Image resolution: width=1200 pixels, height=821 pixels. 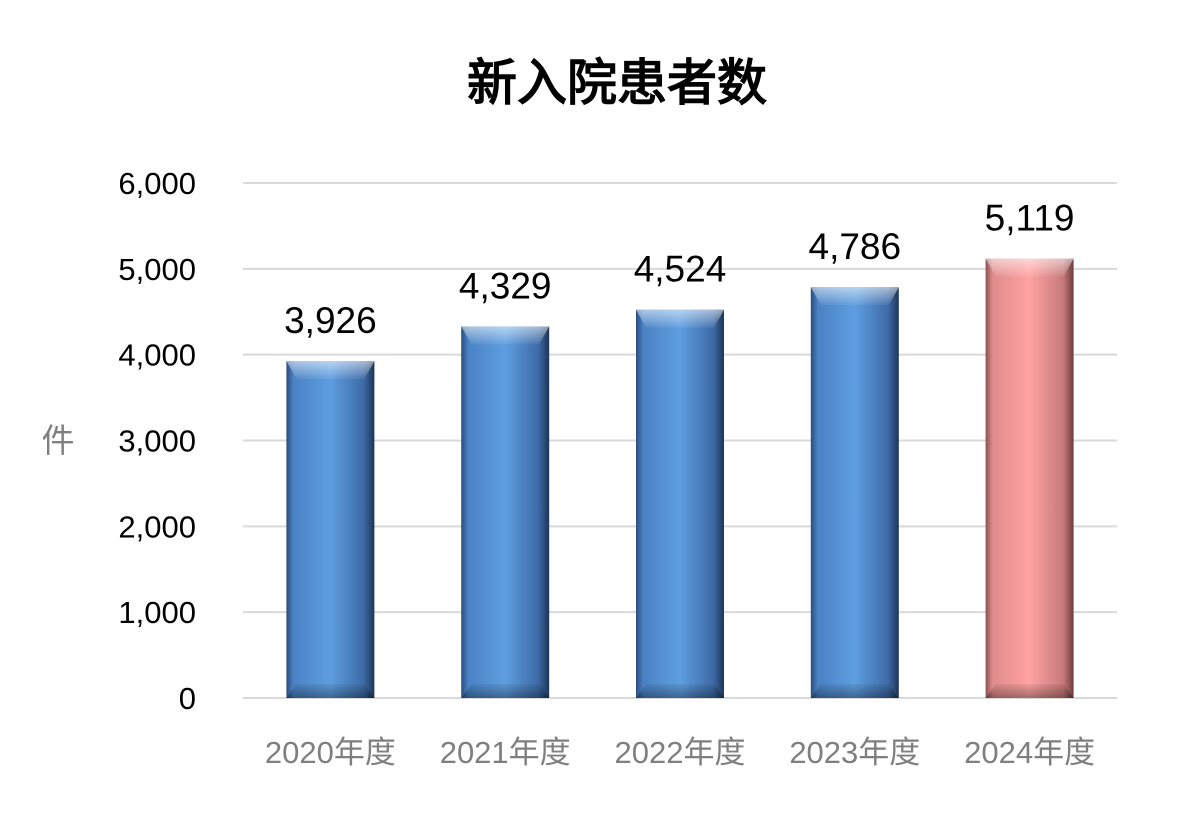 What do you see at coordinates (157, 526) in the screenshot?
I see `y-tick-label: 2,000` at bounding box center [157, 526].